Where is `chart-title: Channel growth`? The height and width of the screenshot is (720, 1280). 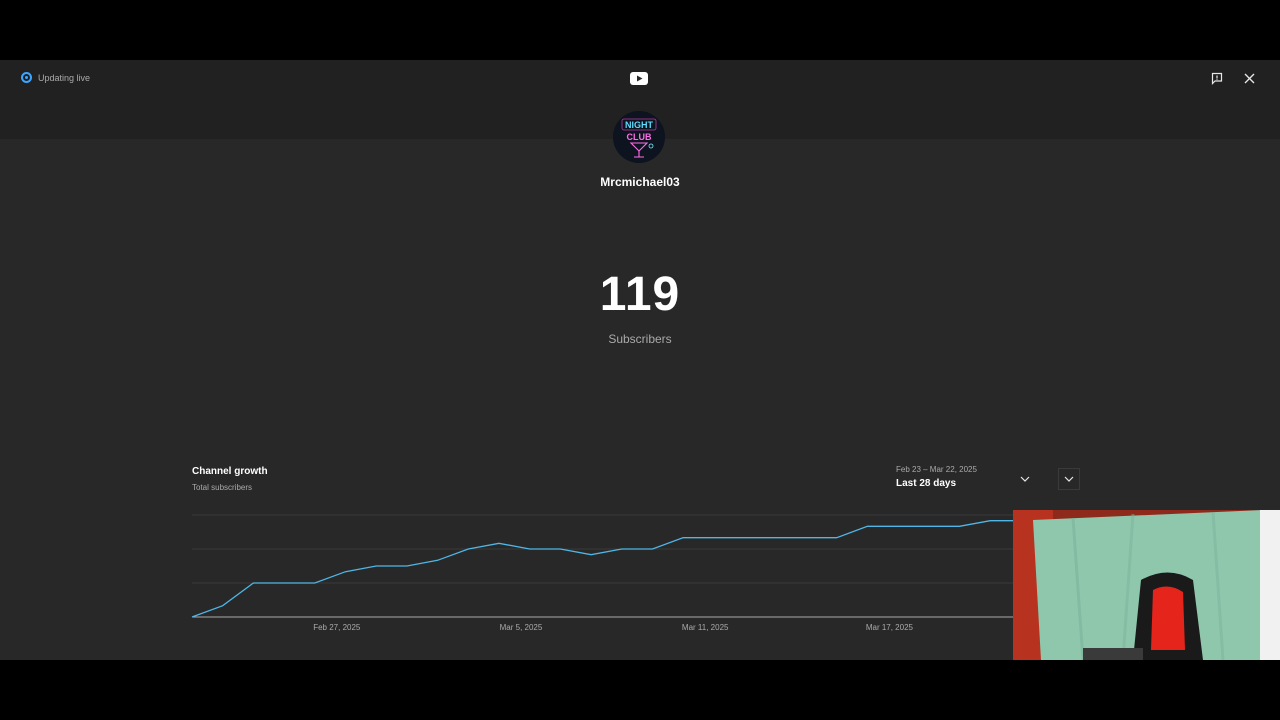
chart-title: Channel growth is located at coordinates (230, 471).